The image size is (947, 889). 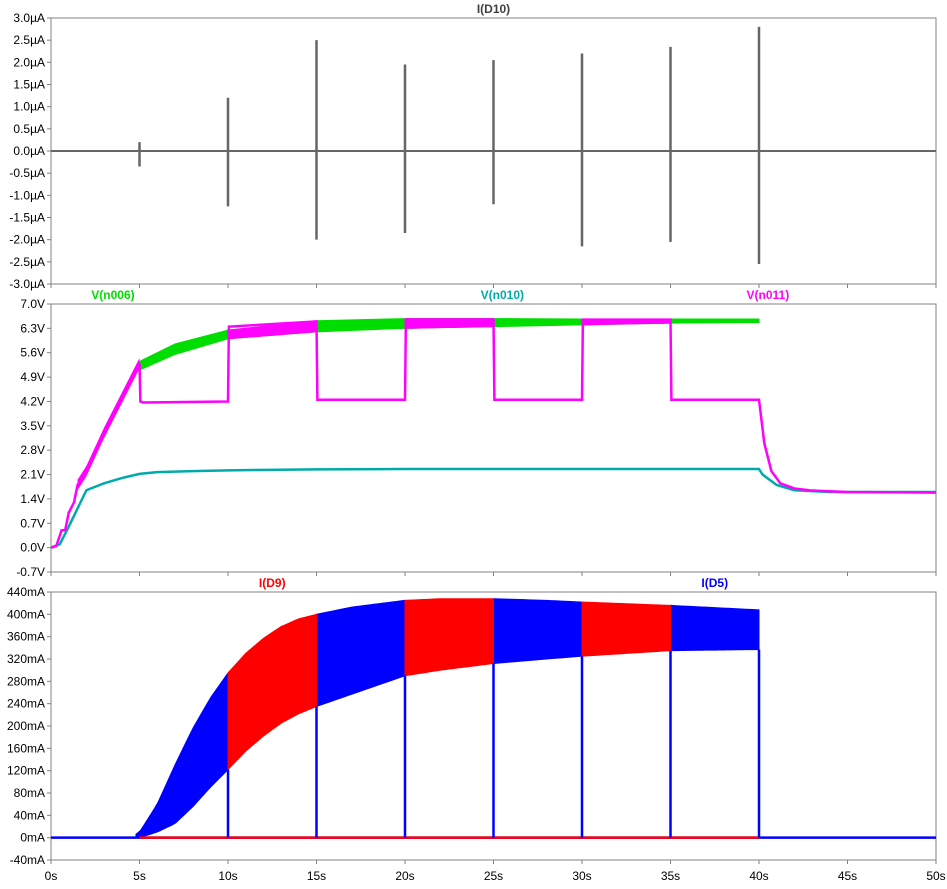 I want to click on legend-entry: I(D9), so click(x=272, y=583).